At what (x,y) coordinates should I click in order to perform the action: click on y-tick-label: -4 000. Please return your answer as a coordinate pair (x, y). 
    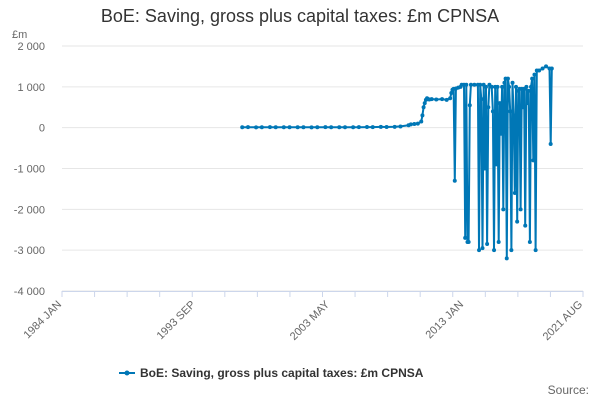
    Looking at the image, I should click on (29, 292).